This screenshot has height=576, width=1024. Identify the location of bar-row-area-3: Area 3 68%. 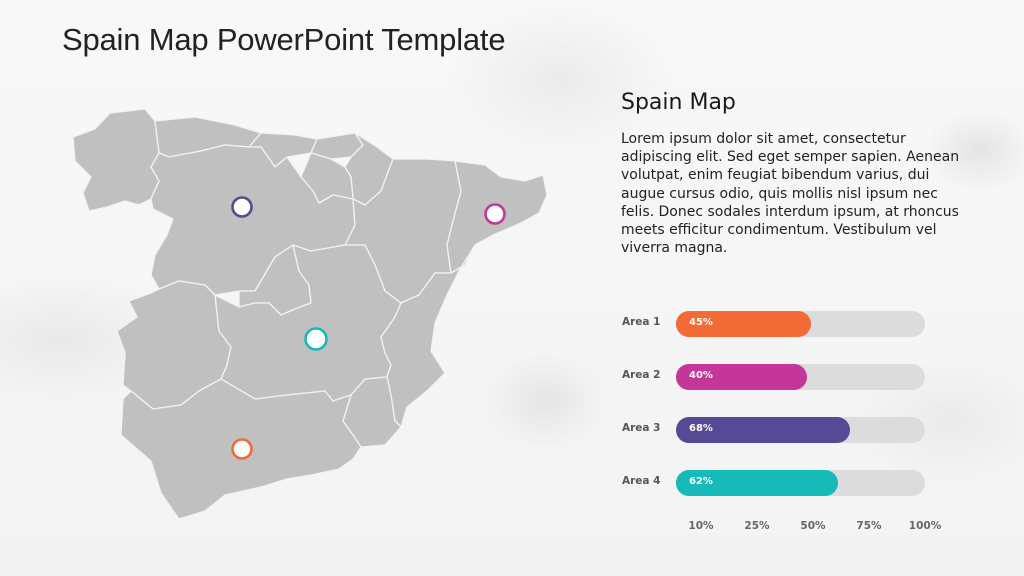
(780, 430).